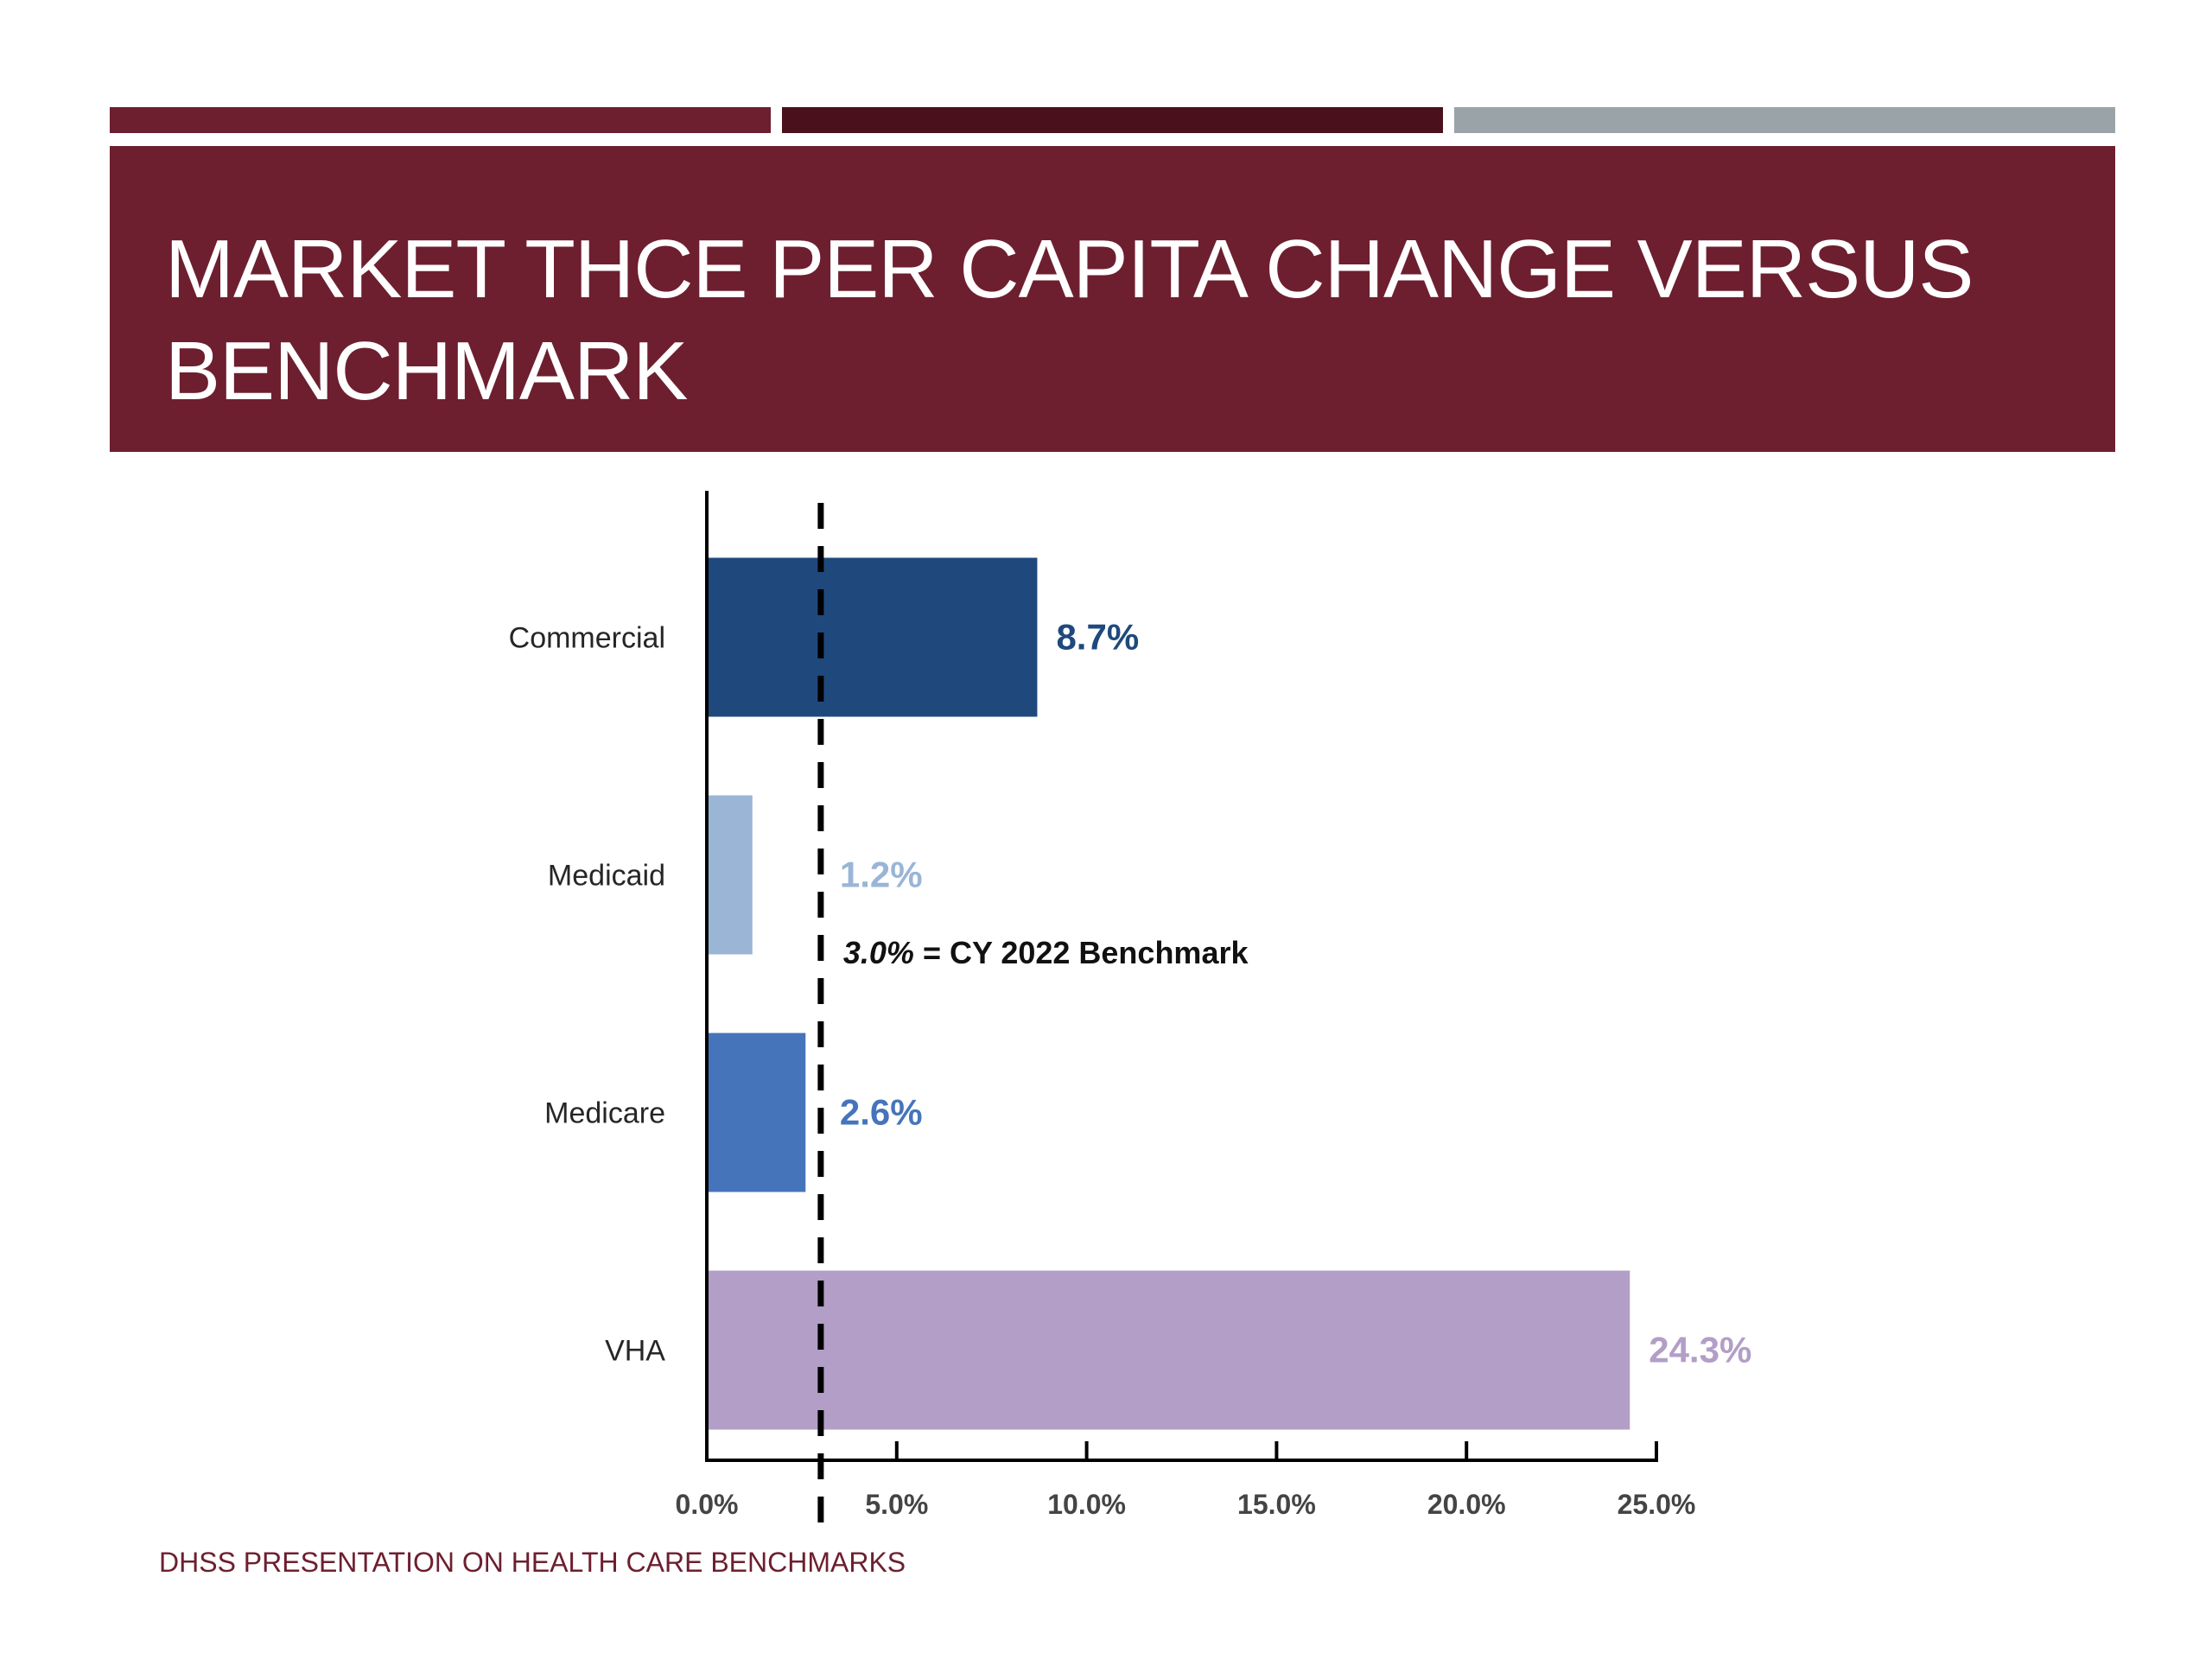 This screenshot has width=2212, height=1659. I want to click on bar-vha, so click(1168, 1350).